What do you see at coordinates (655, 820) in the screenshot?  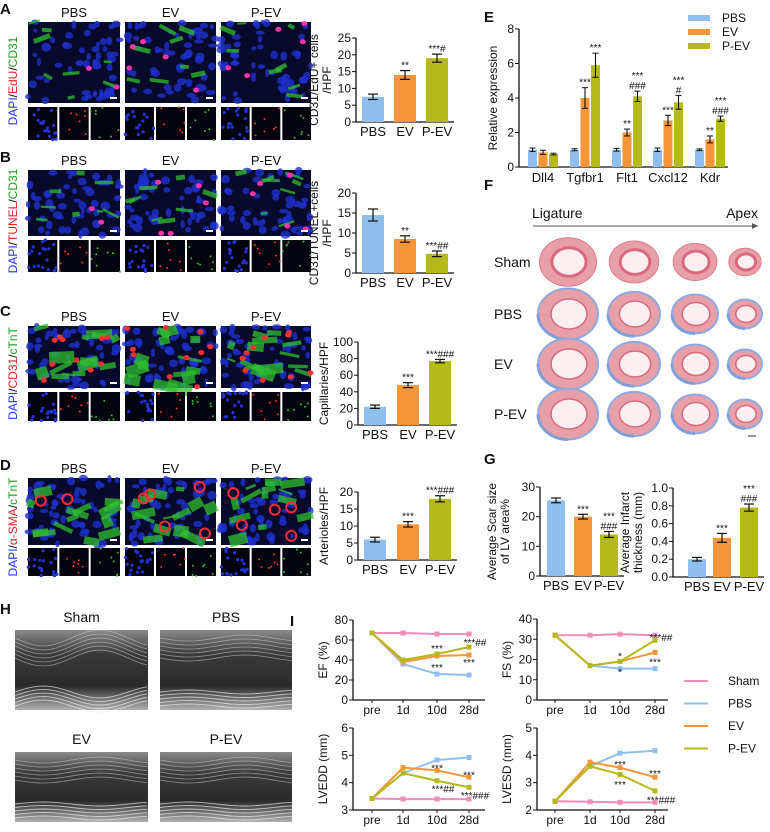 I see `x-tick-label: 28d` at bounding box center [655, 820].